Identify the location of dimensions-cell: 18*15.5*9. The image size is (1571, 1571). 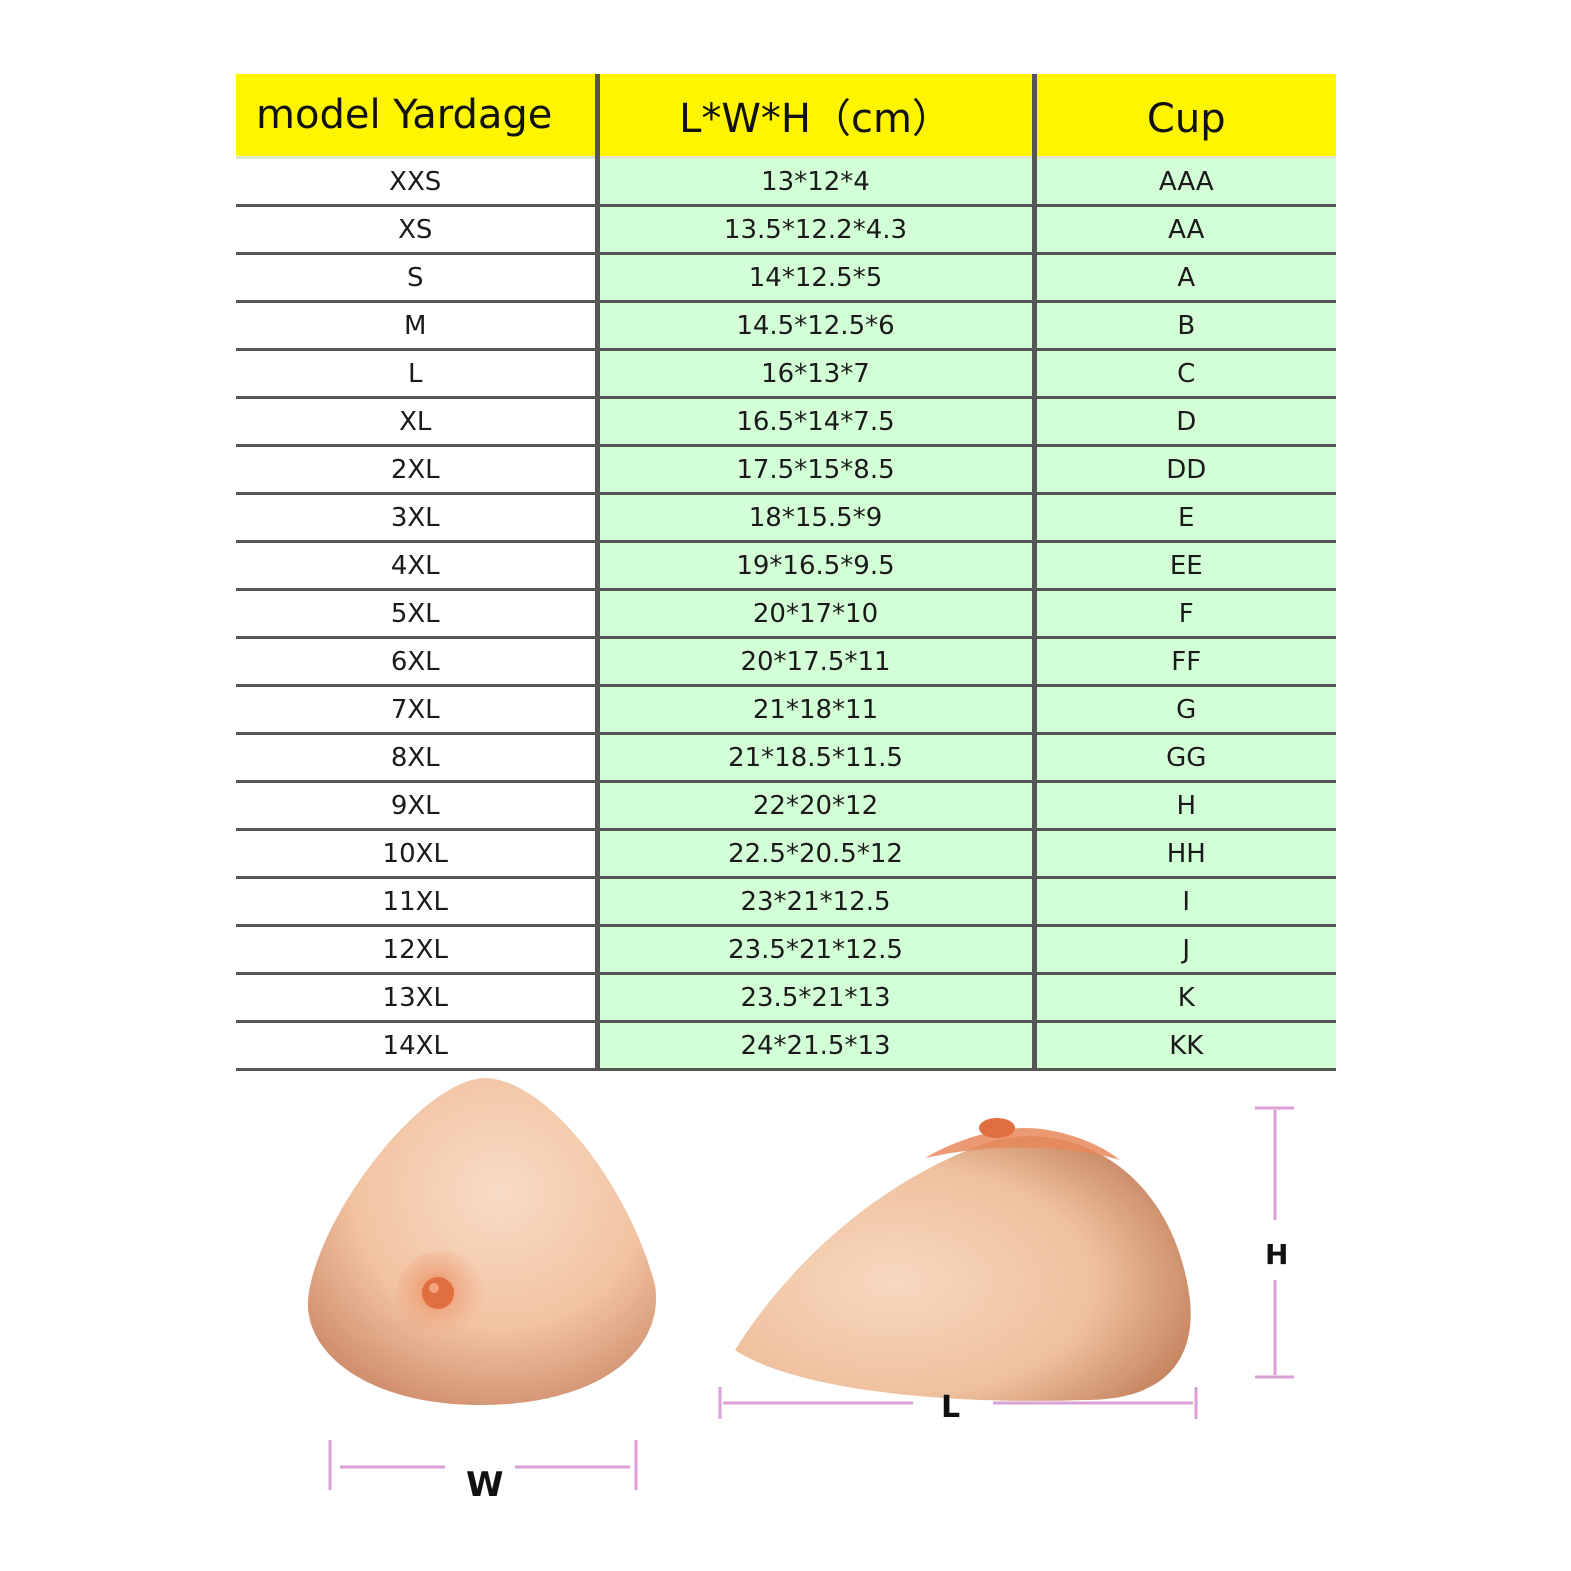
(814, 518).